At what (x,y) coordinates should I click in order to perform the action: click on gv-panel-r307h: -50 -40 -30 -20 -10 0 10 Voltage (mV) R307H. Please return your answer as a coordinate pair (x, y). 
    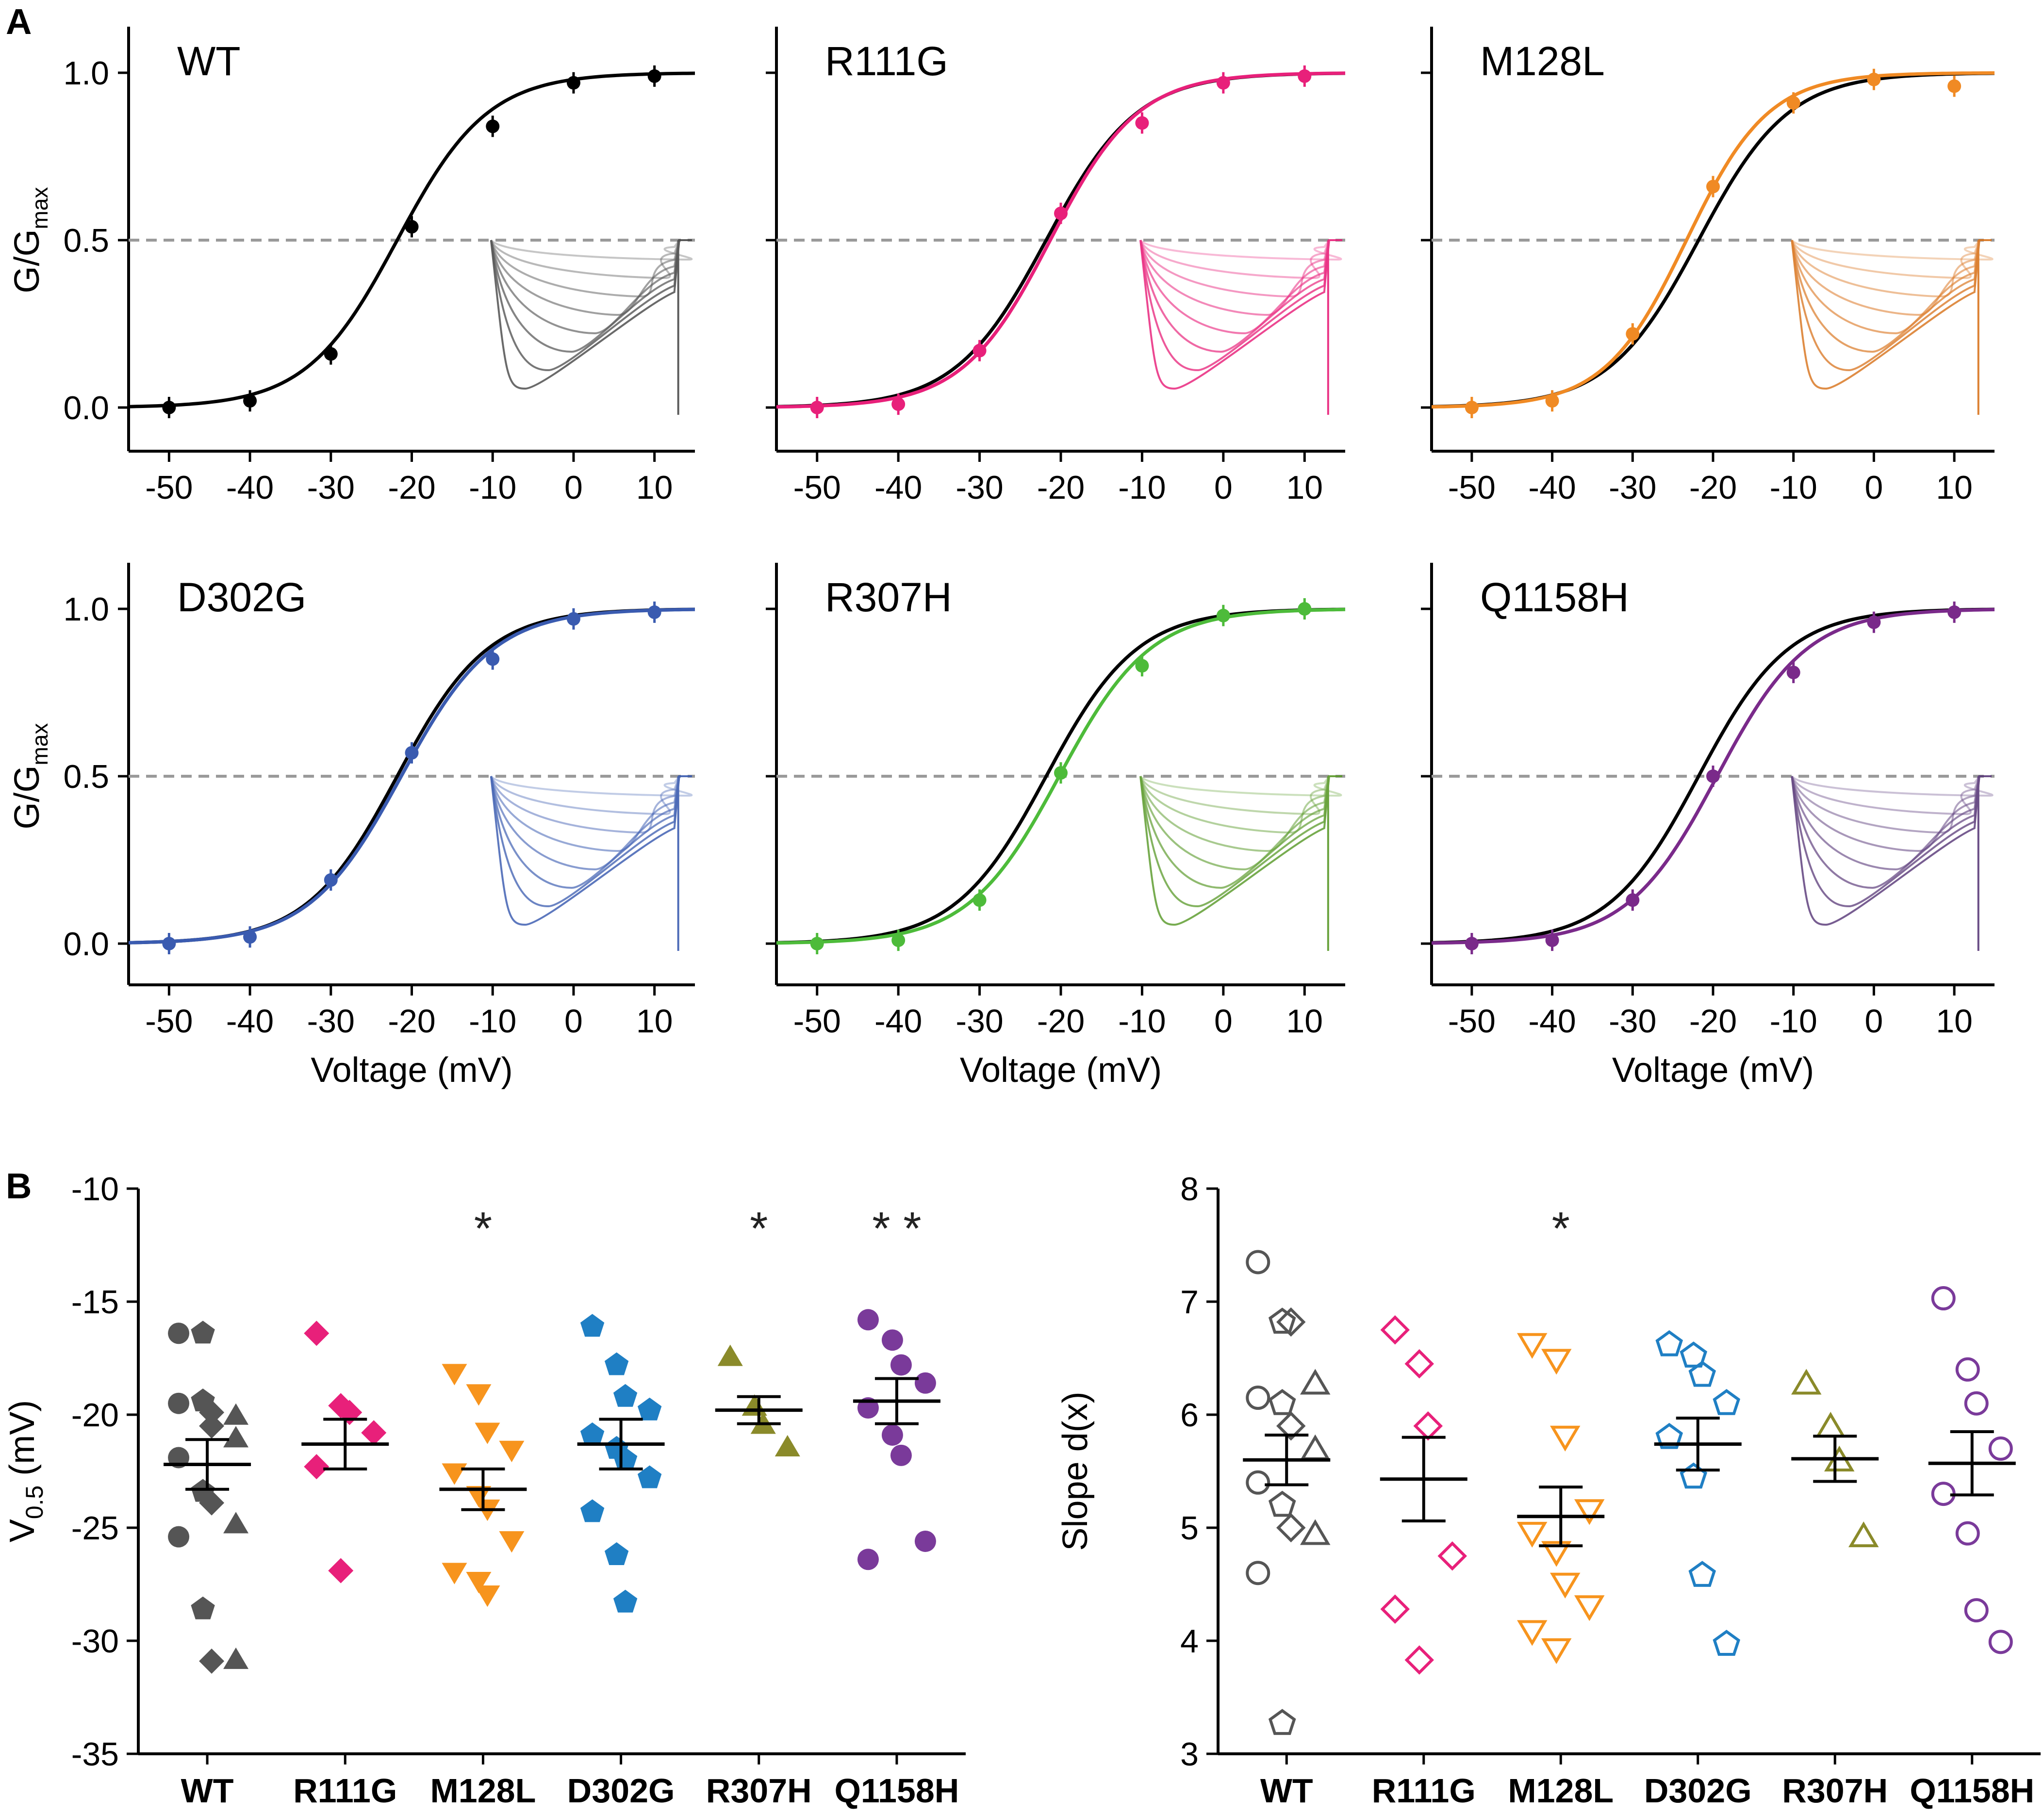
    Looking at the image, I should click on (1056, 826).